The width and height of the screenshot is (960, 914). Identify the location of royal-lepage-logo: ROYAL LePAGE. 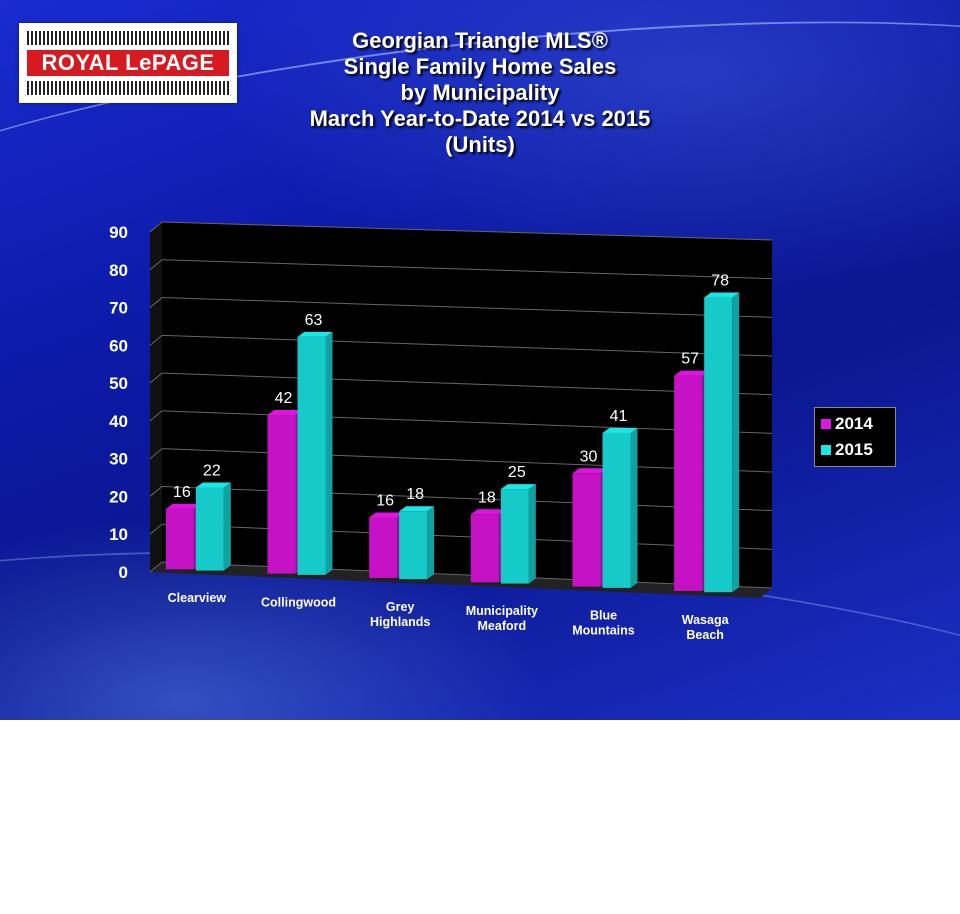
(128, 63).